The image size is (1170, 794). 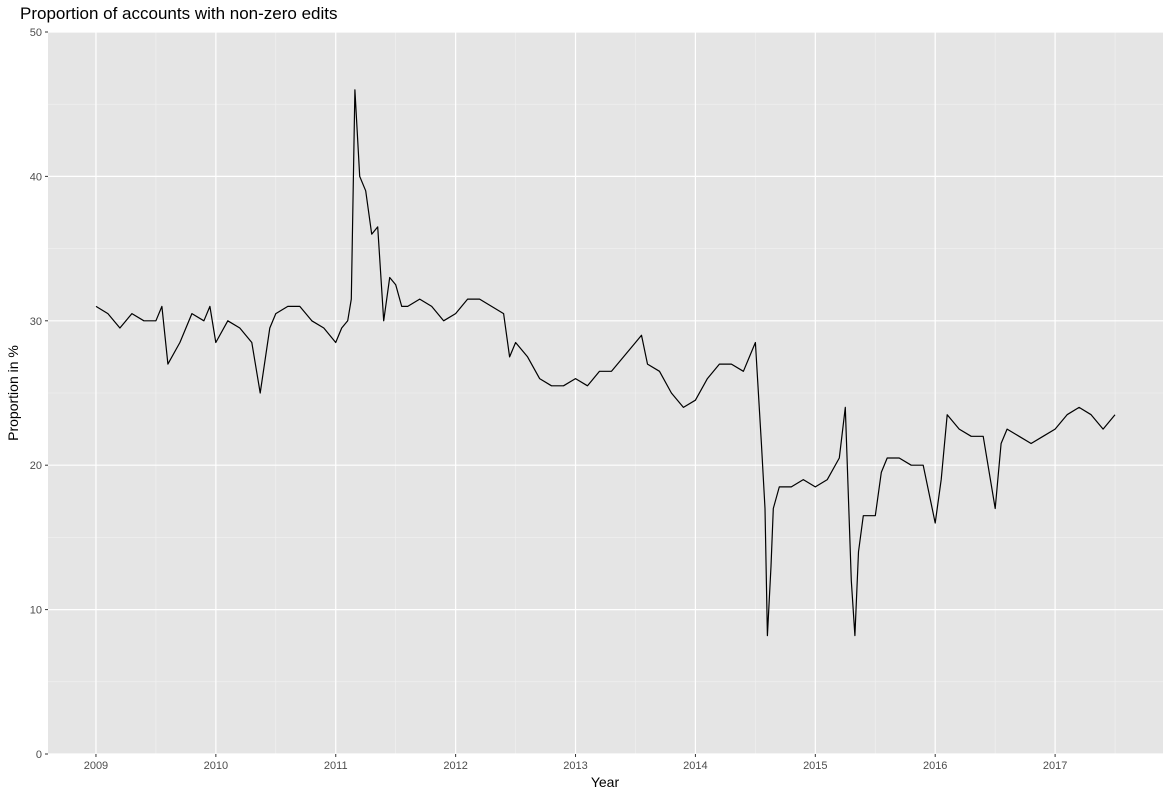 What do you see at coordinates (36, 611) in the screenshot?
I see `y-tick-label: 10` at bounding box center [36, 611].